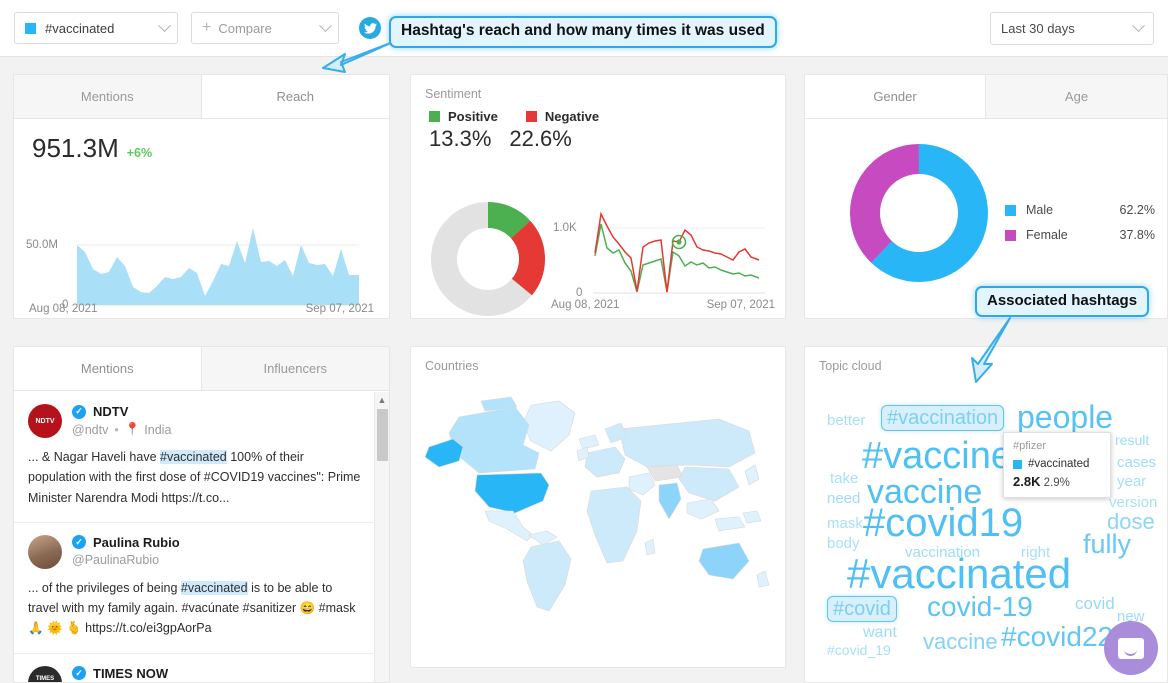 The image size is (1168, 683). What do you see at coordinates (959, 573) in the screenshot?
I see `topic-word: #vaccinated` at bounding box center [959, 573].